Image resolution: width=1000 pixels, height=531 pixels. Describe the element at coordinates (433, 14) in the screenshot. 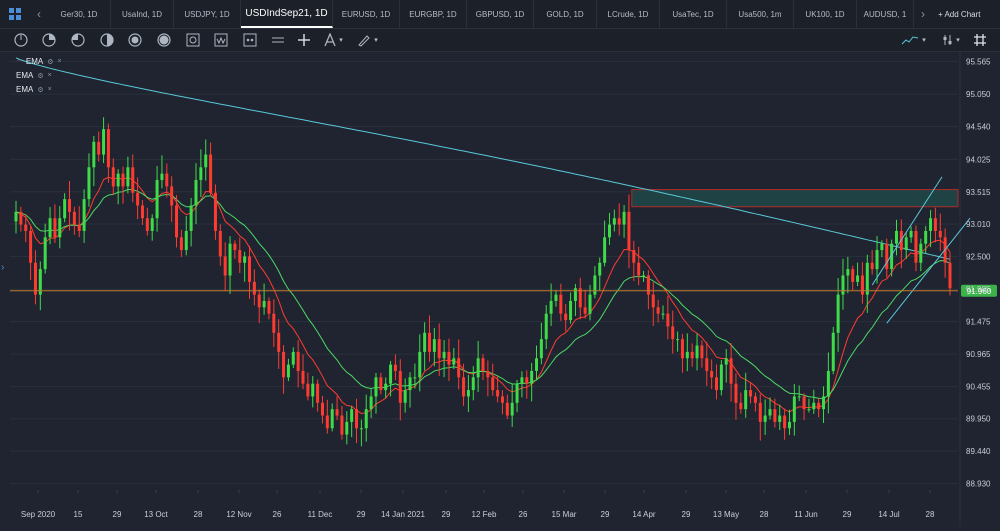

I see `tab-eurgbp: EURGBP, 1D` at that location.